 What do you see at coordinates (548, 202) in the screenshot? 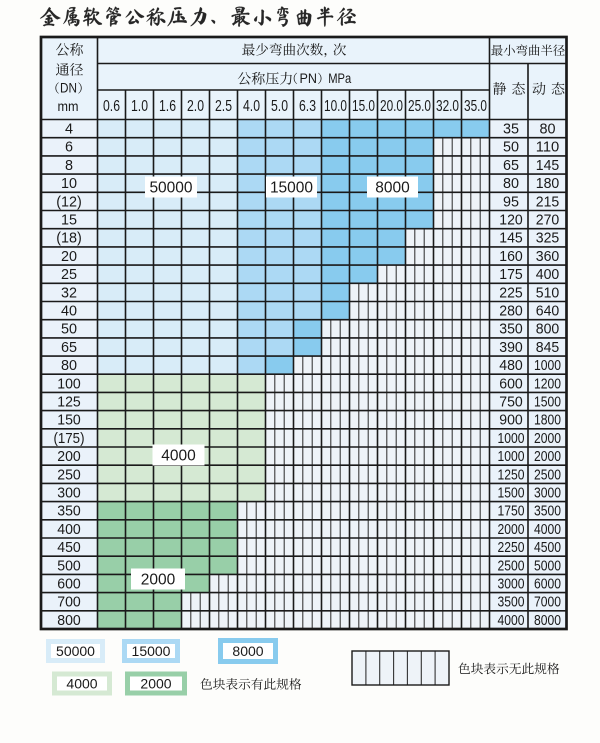
I see `svg-text: 215` at bounding box center [548, 202].